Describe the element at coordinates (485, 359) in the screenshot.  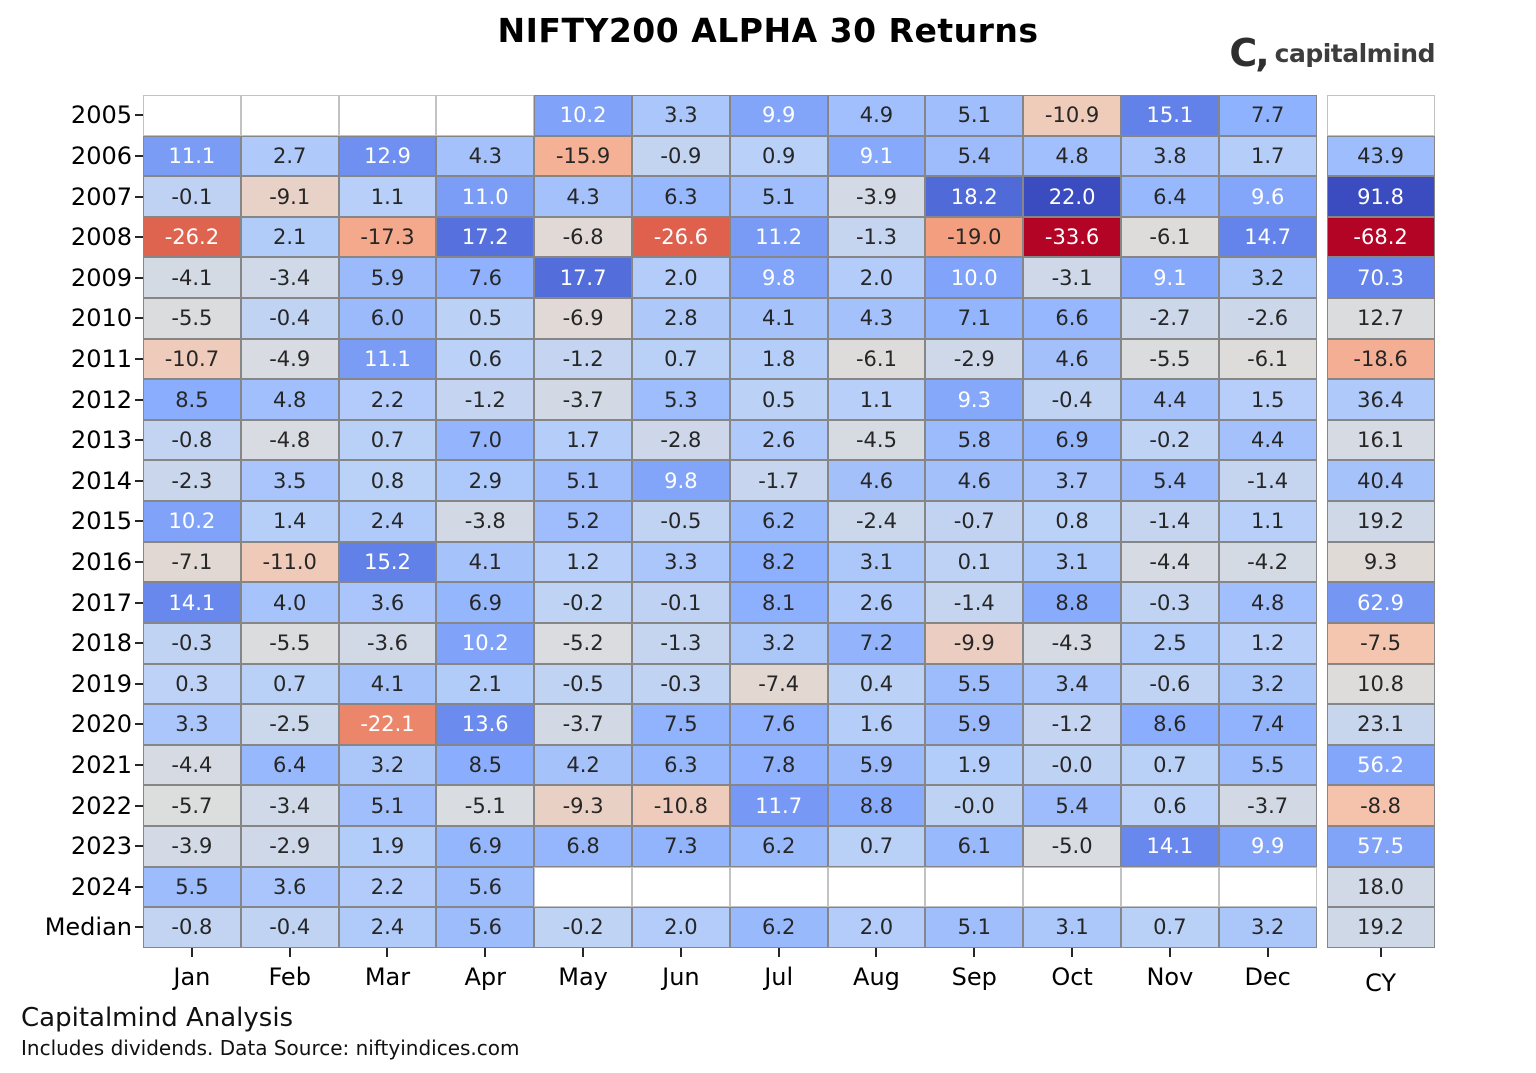
I see `heatmap-cell: 0.6` at that location.